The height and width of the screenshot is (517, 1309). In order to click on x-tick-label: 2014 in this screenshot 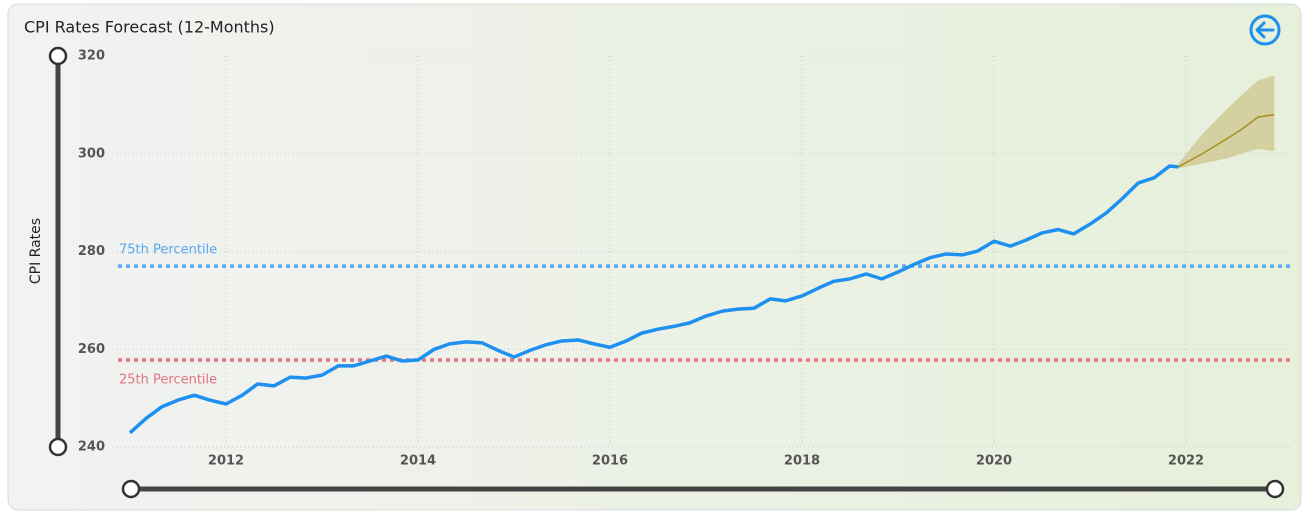, I will do `click(418, 461)`.